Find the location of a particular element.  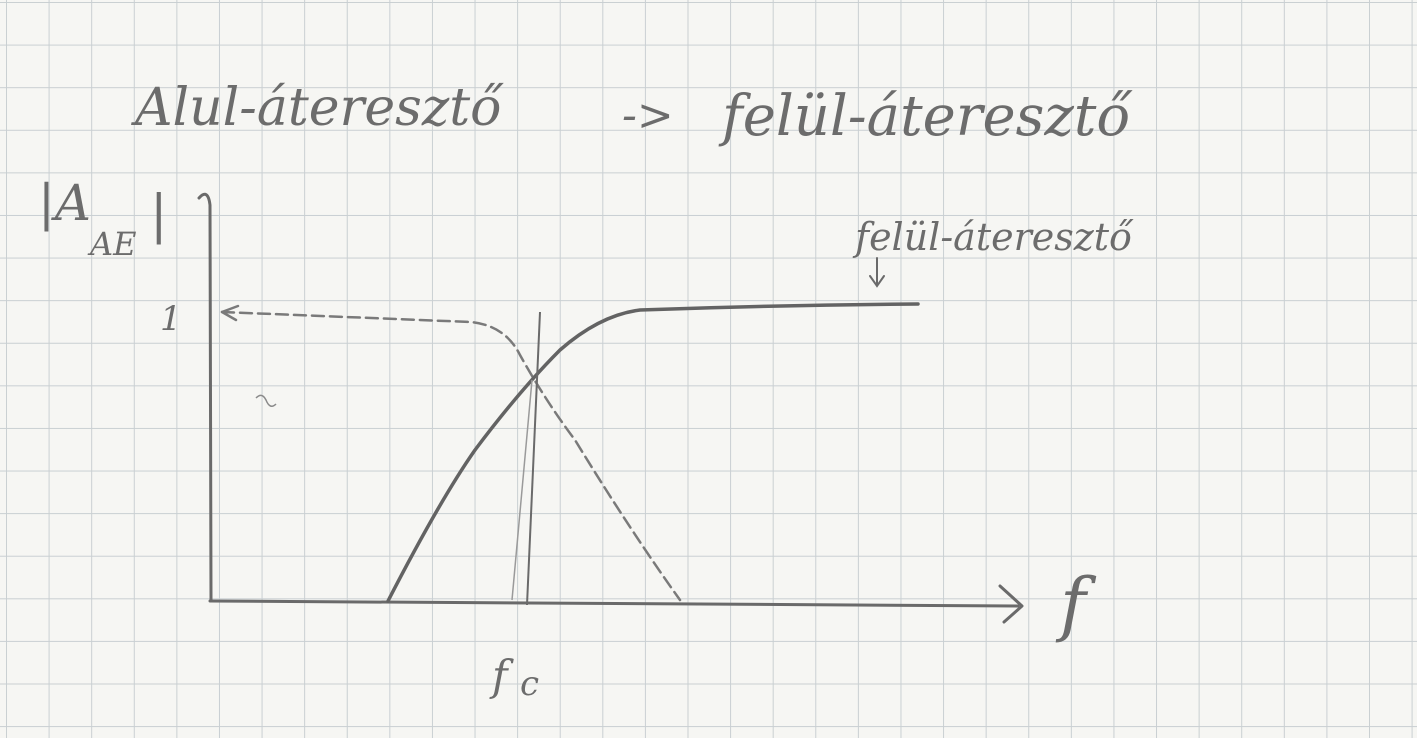

cutoff-line is located at coordinates (533, 458).